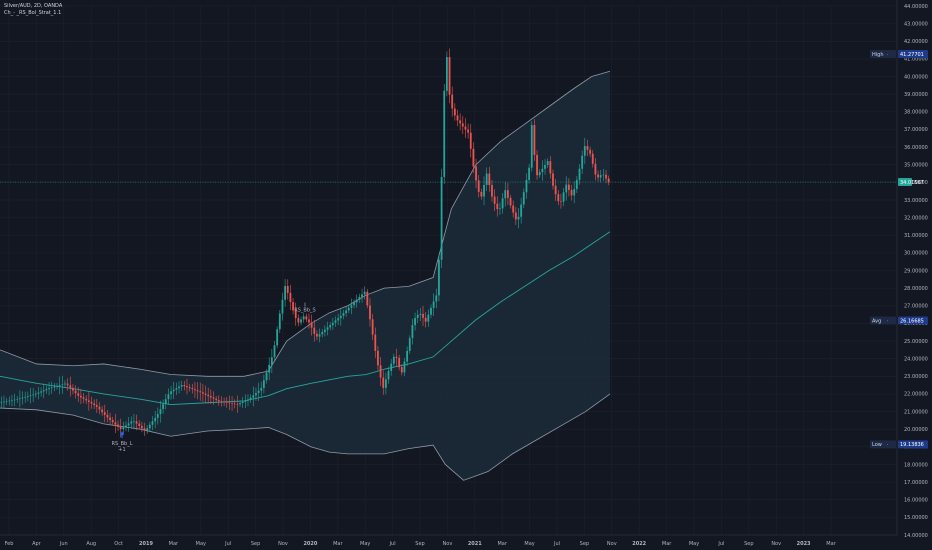 The image size is (932, 550). Describe the element at coordinates (121, 444) in the screenshot. I see `signal-label-buy: RS_Bb_L` at that location.